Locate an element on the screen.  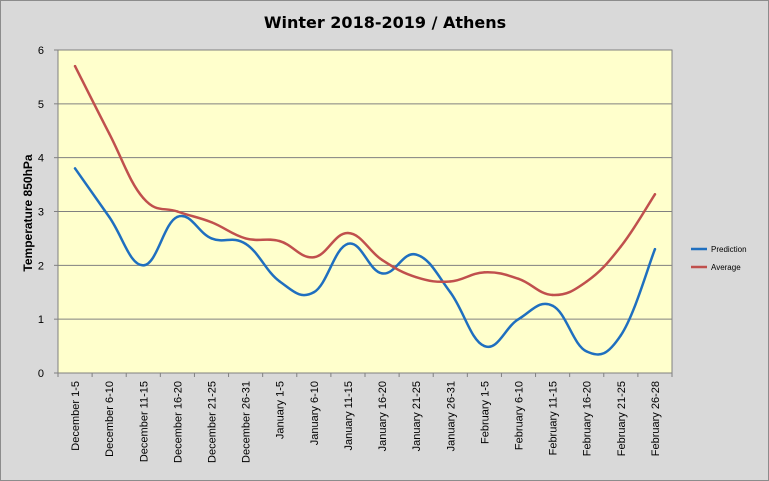
y-tick-label: 6 is located at coordinates (41, 51).